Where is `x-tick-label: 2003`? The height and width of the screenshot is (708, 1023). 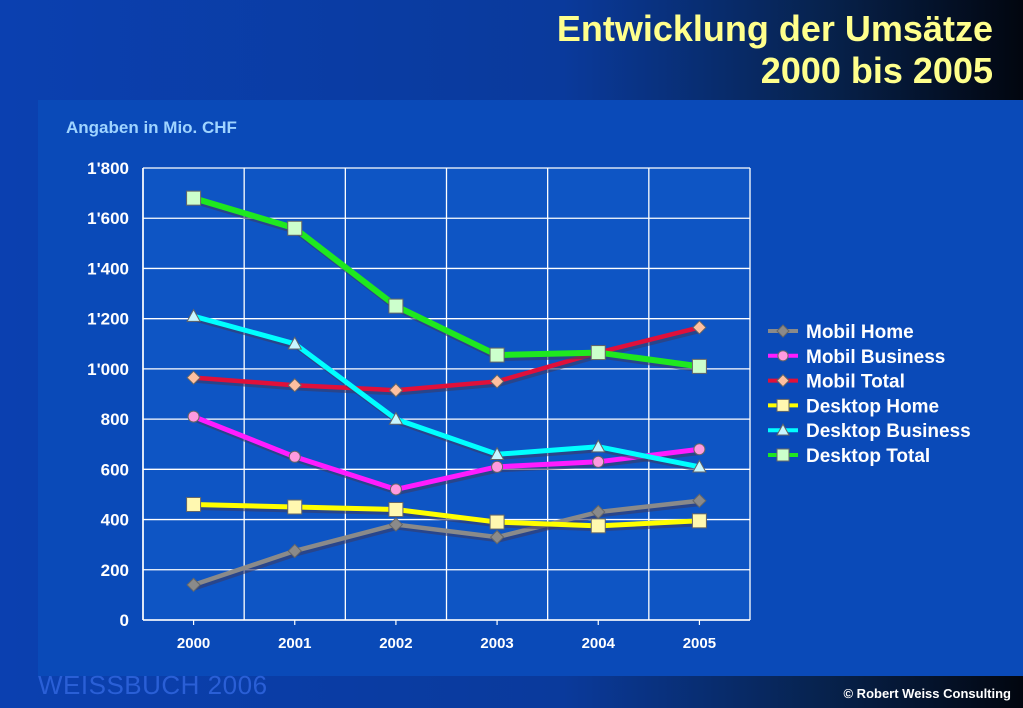
x-tick-label: 2003 is located at coordinates (496, 643).